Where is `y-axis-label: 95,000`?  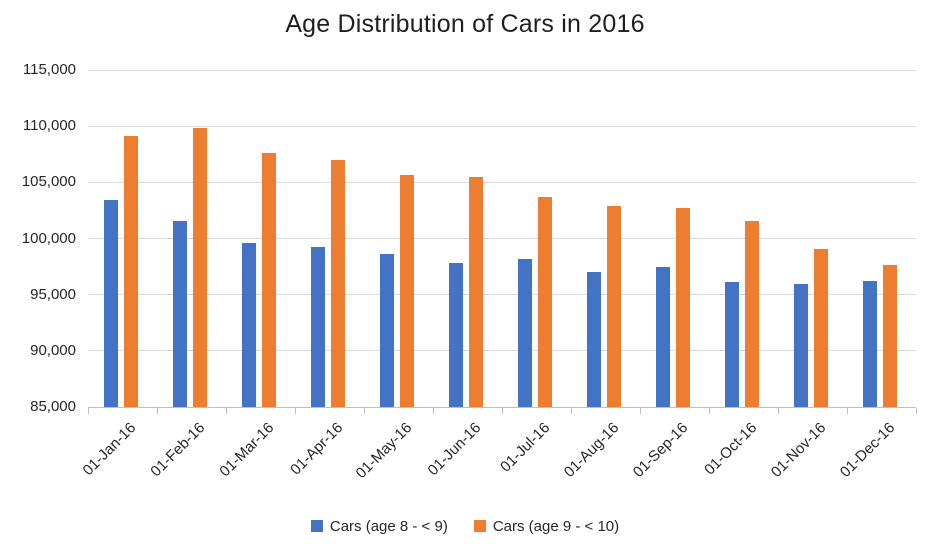
y-axis-label: 95,000 is located at coordinates (53, 294).